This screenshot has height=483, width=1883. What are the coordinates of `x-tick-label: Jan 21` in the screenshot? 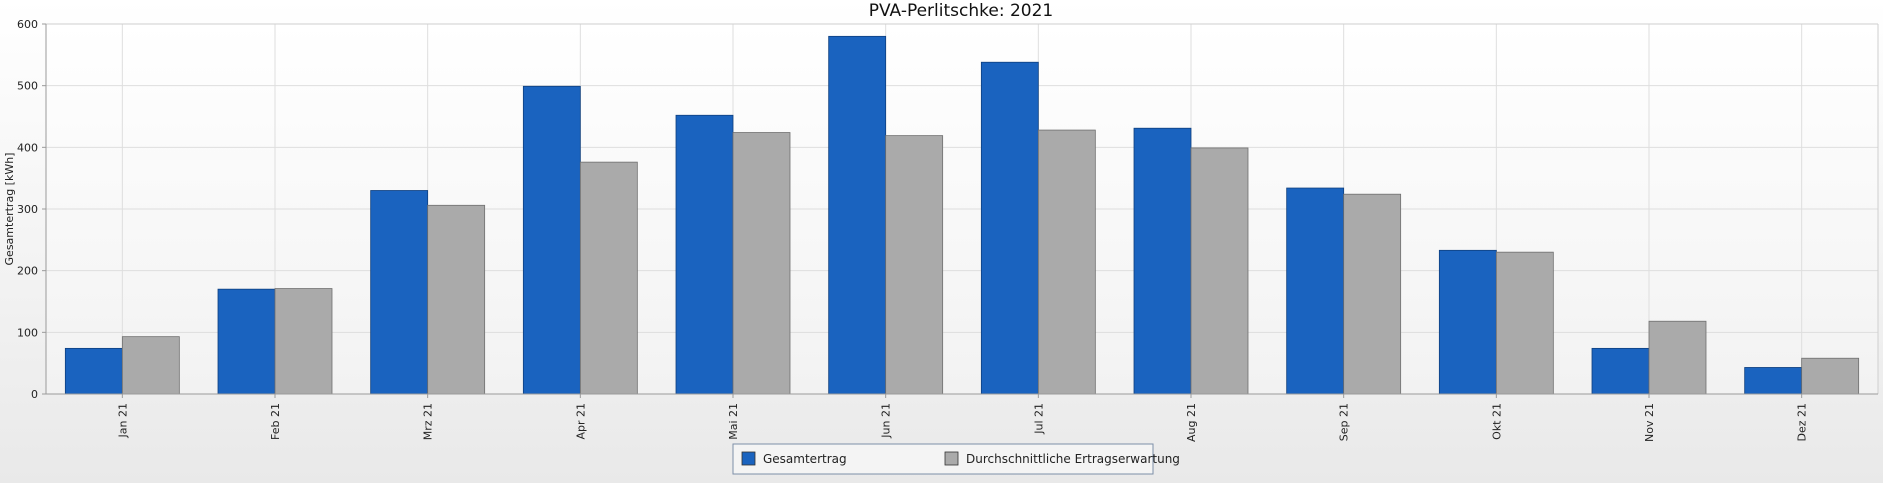 It's located at (122, 420).